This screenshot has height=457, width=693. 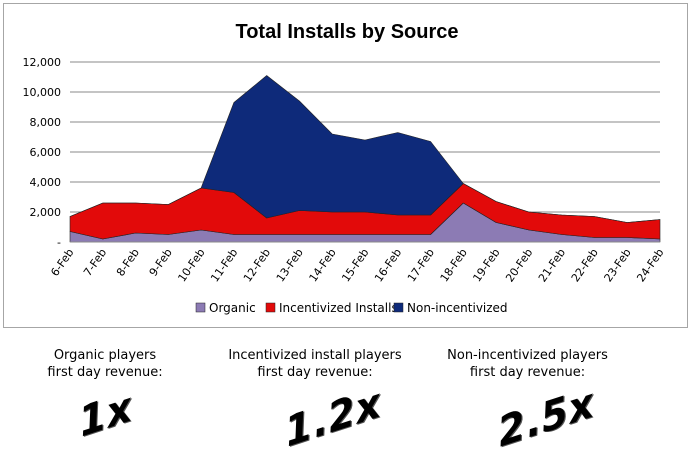 I want to click on non-incentivized-caption-line2: first day revenue:, so click(x=527, y=372).